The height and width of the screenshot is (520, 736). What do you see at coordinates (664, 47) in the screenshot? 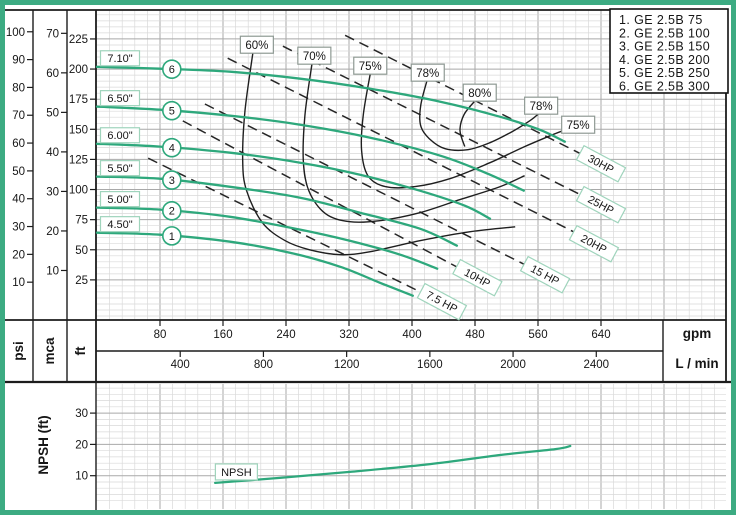
I see `svg-text: 3. GE 2.5B 150` at bounding box center [664, 47].